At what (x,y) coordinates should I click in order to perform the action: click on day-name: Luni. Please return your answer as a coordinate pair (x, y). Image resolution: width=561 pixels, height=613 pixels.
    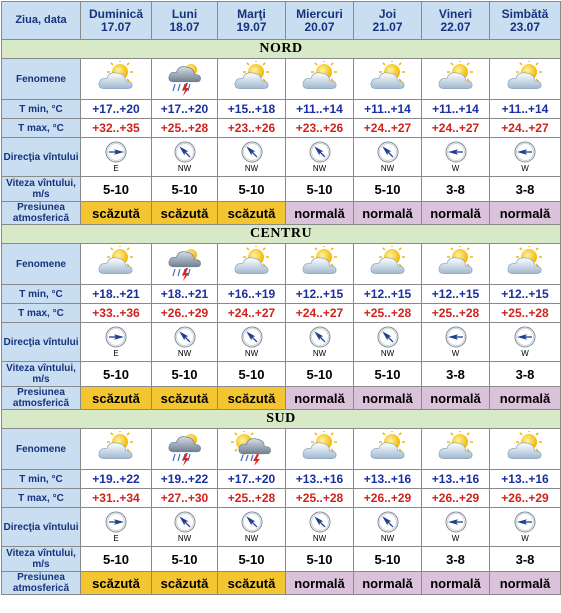
    Looking at the image, I should click on (184, 13).